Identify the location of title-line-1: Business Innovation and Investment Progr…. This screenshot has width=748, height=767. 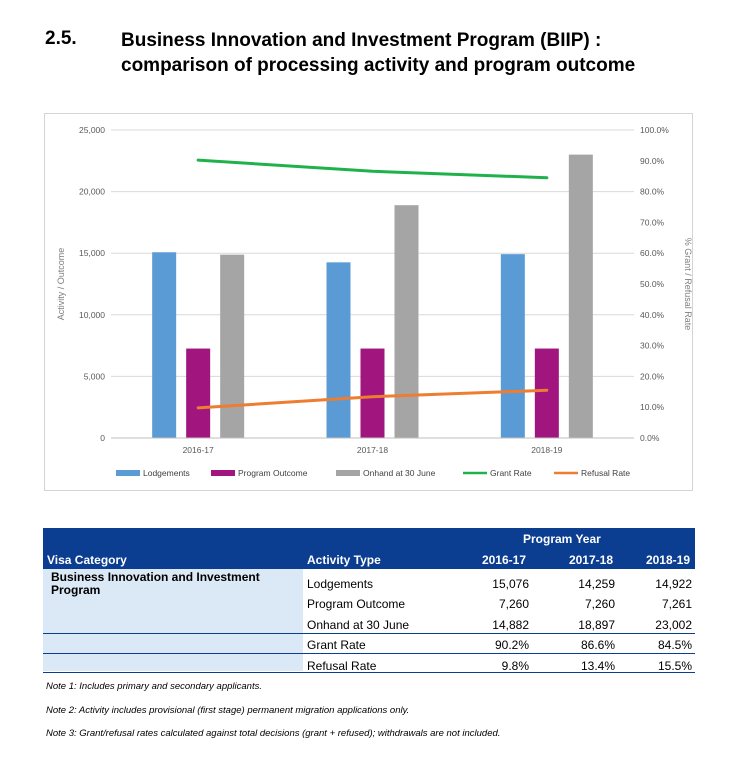
(361, 40).